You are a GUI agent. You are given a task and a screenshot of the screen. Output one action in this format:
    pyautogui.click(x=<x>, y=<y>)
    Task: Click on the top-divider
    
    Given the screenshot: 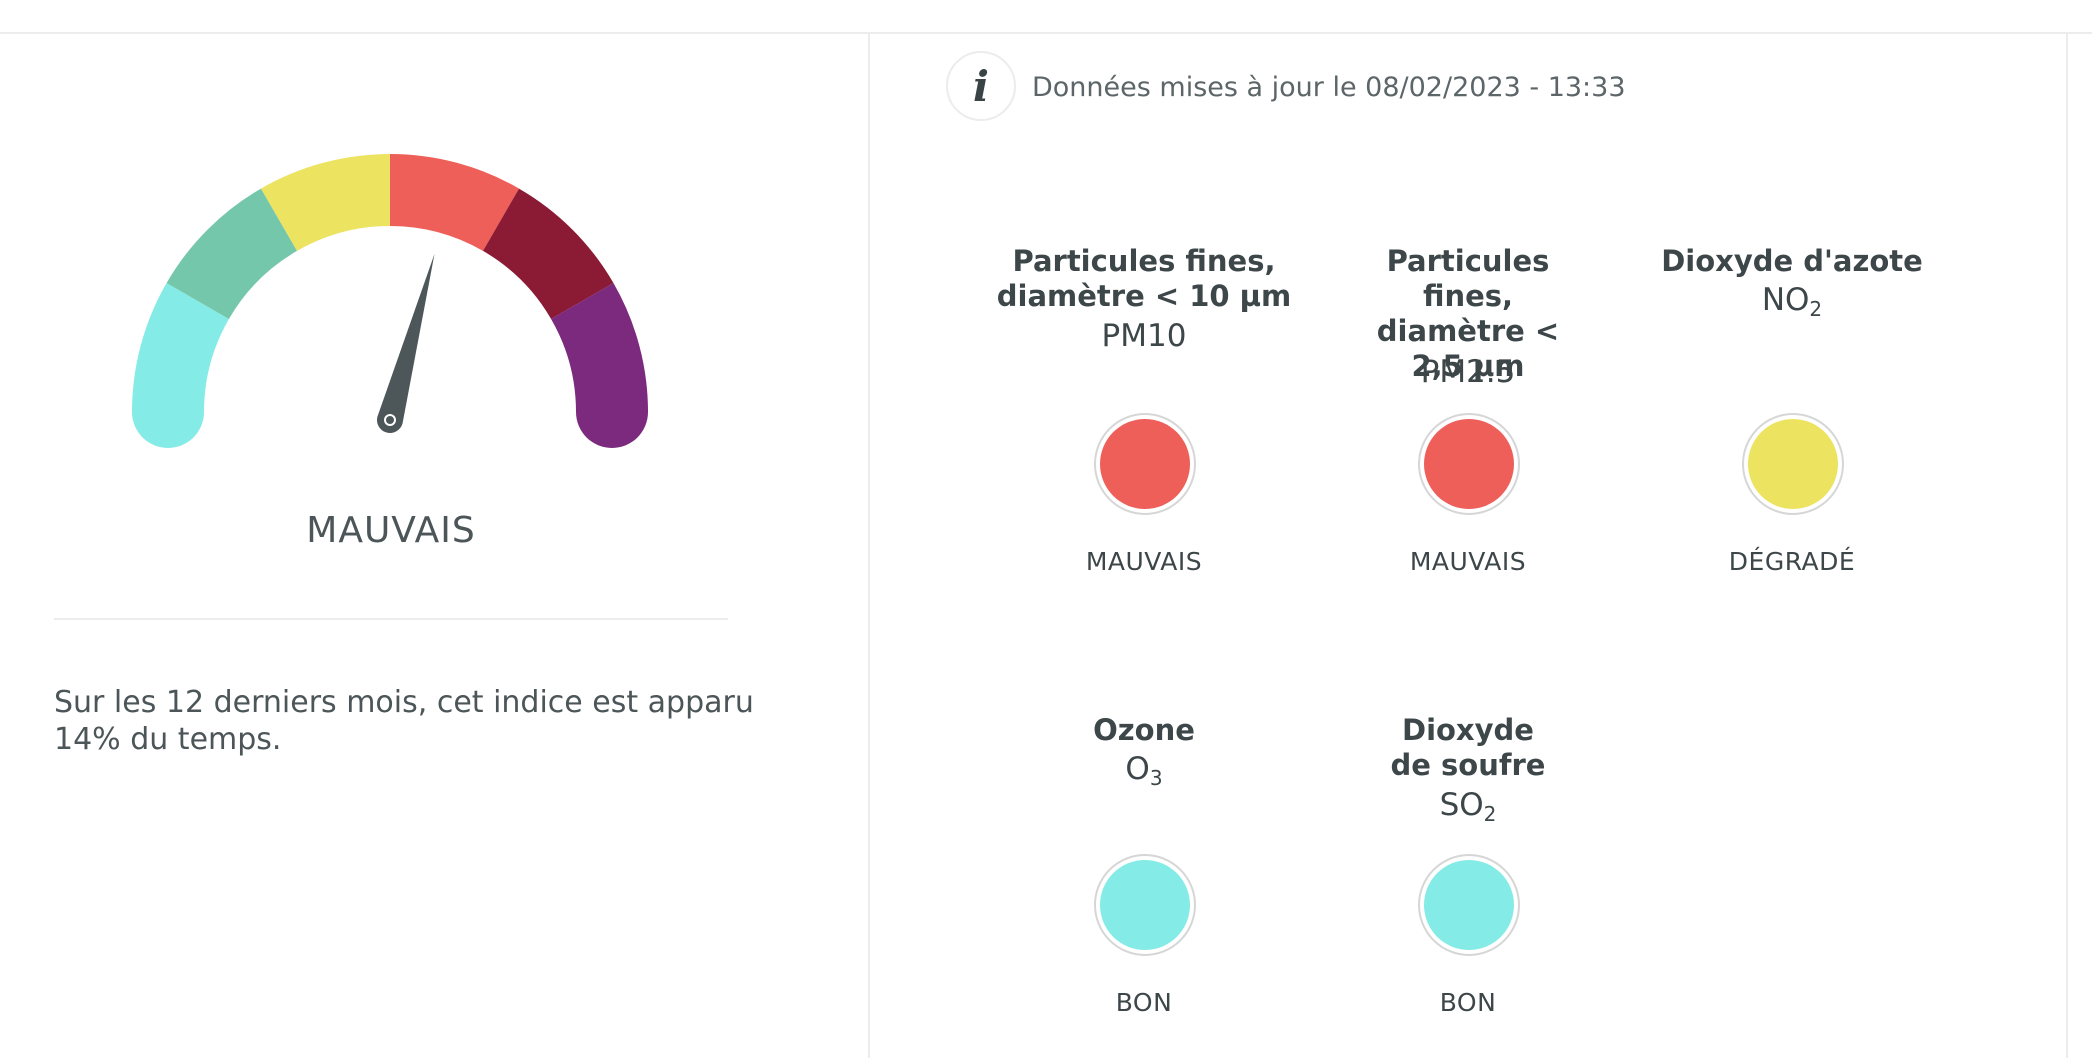 What is the action you would take?
    pyautogui.click(x=1046, y=33)
    